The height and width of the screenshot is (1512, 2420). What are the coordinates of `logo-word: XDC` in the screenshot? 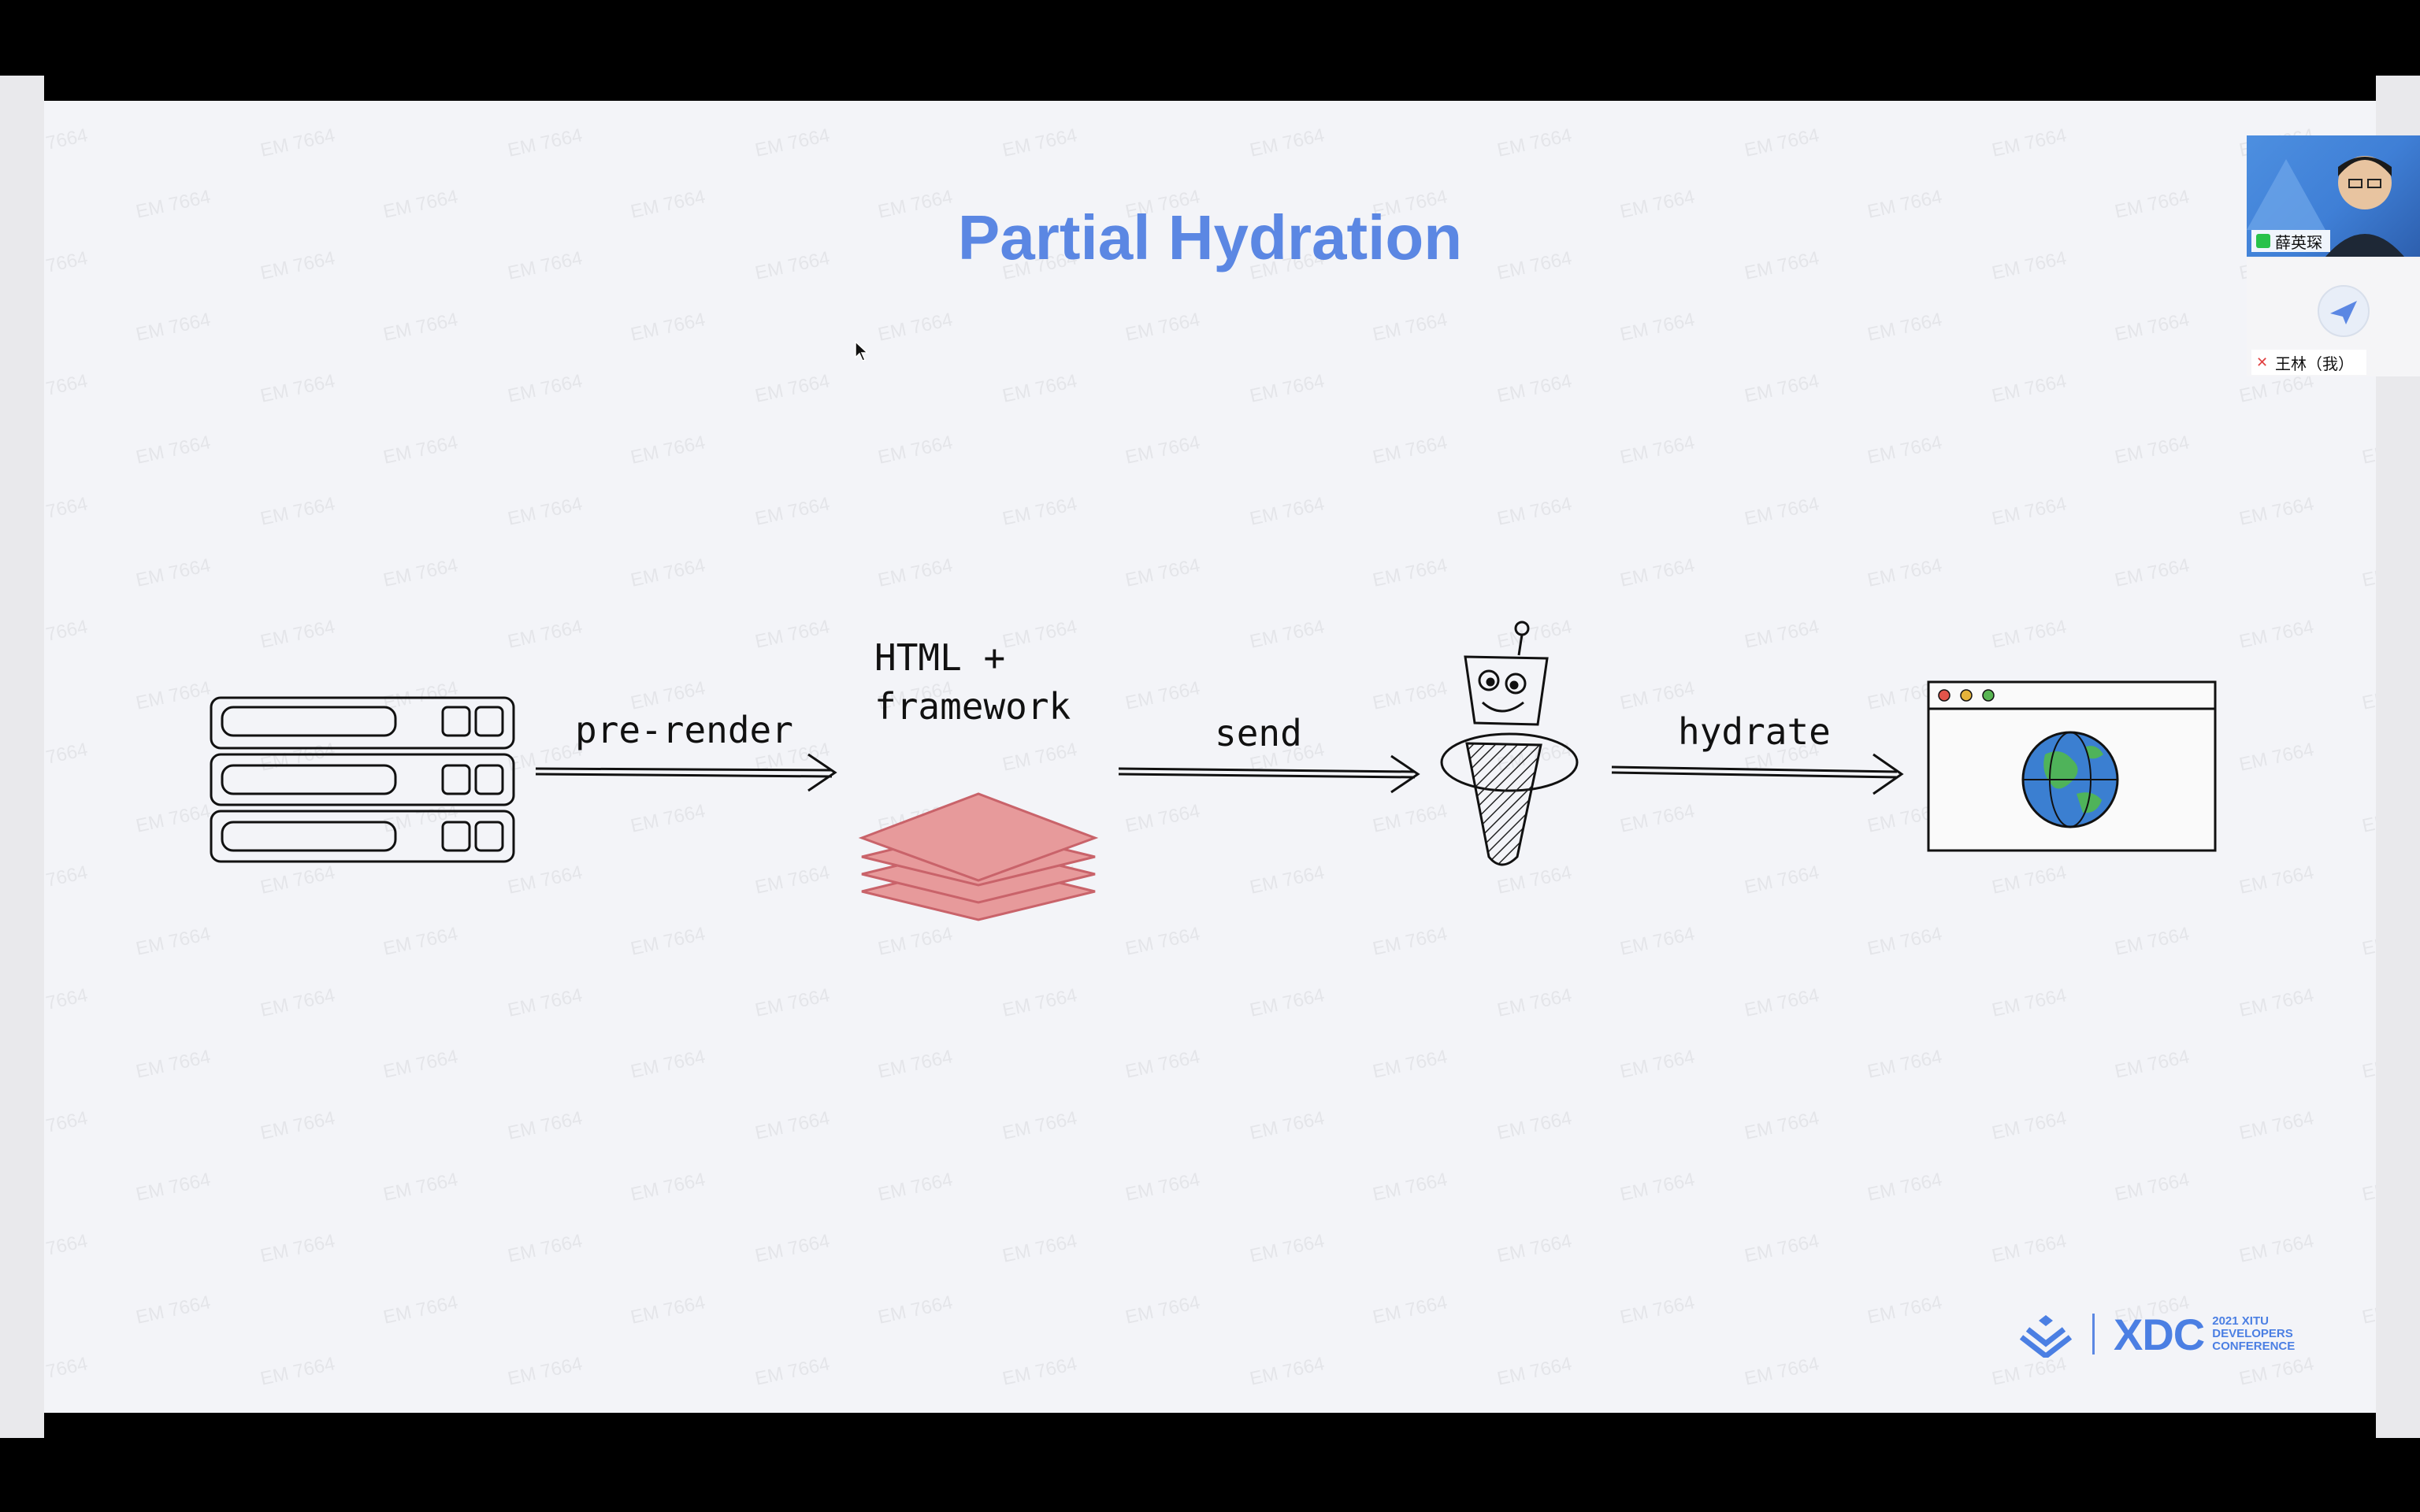 It's located at (2159, 1334).